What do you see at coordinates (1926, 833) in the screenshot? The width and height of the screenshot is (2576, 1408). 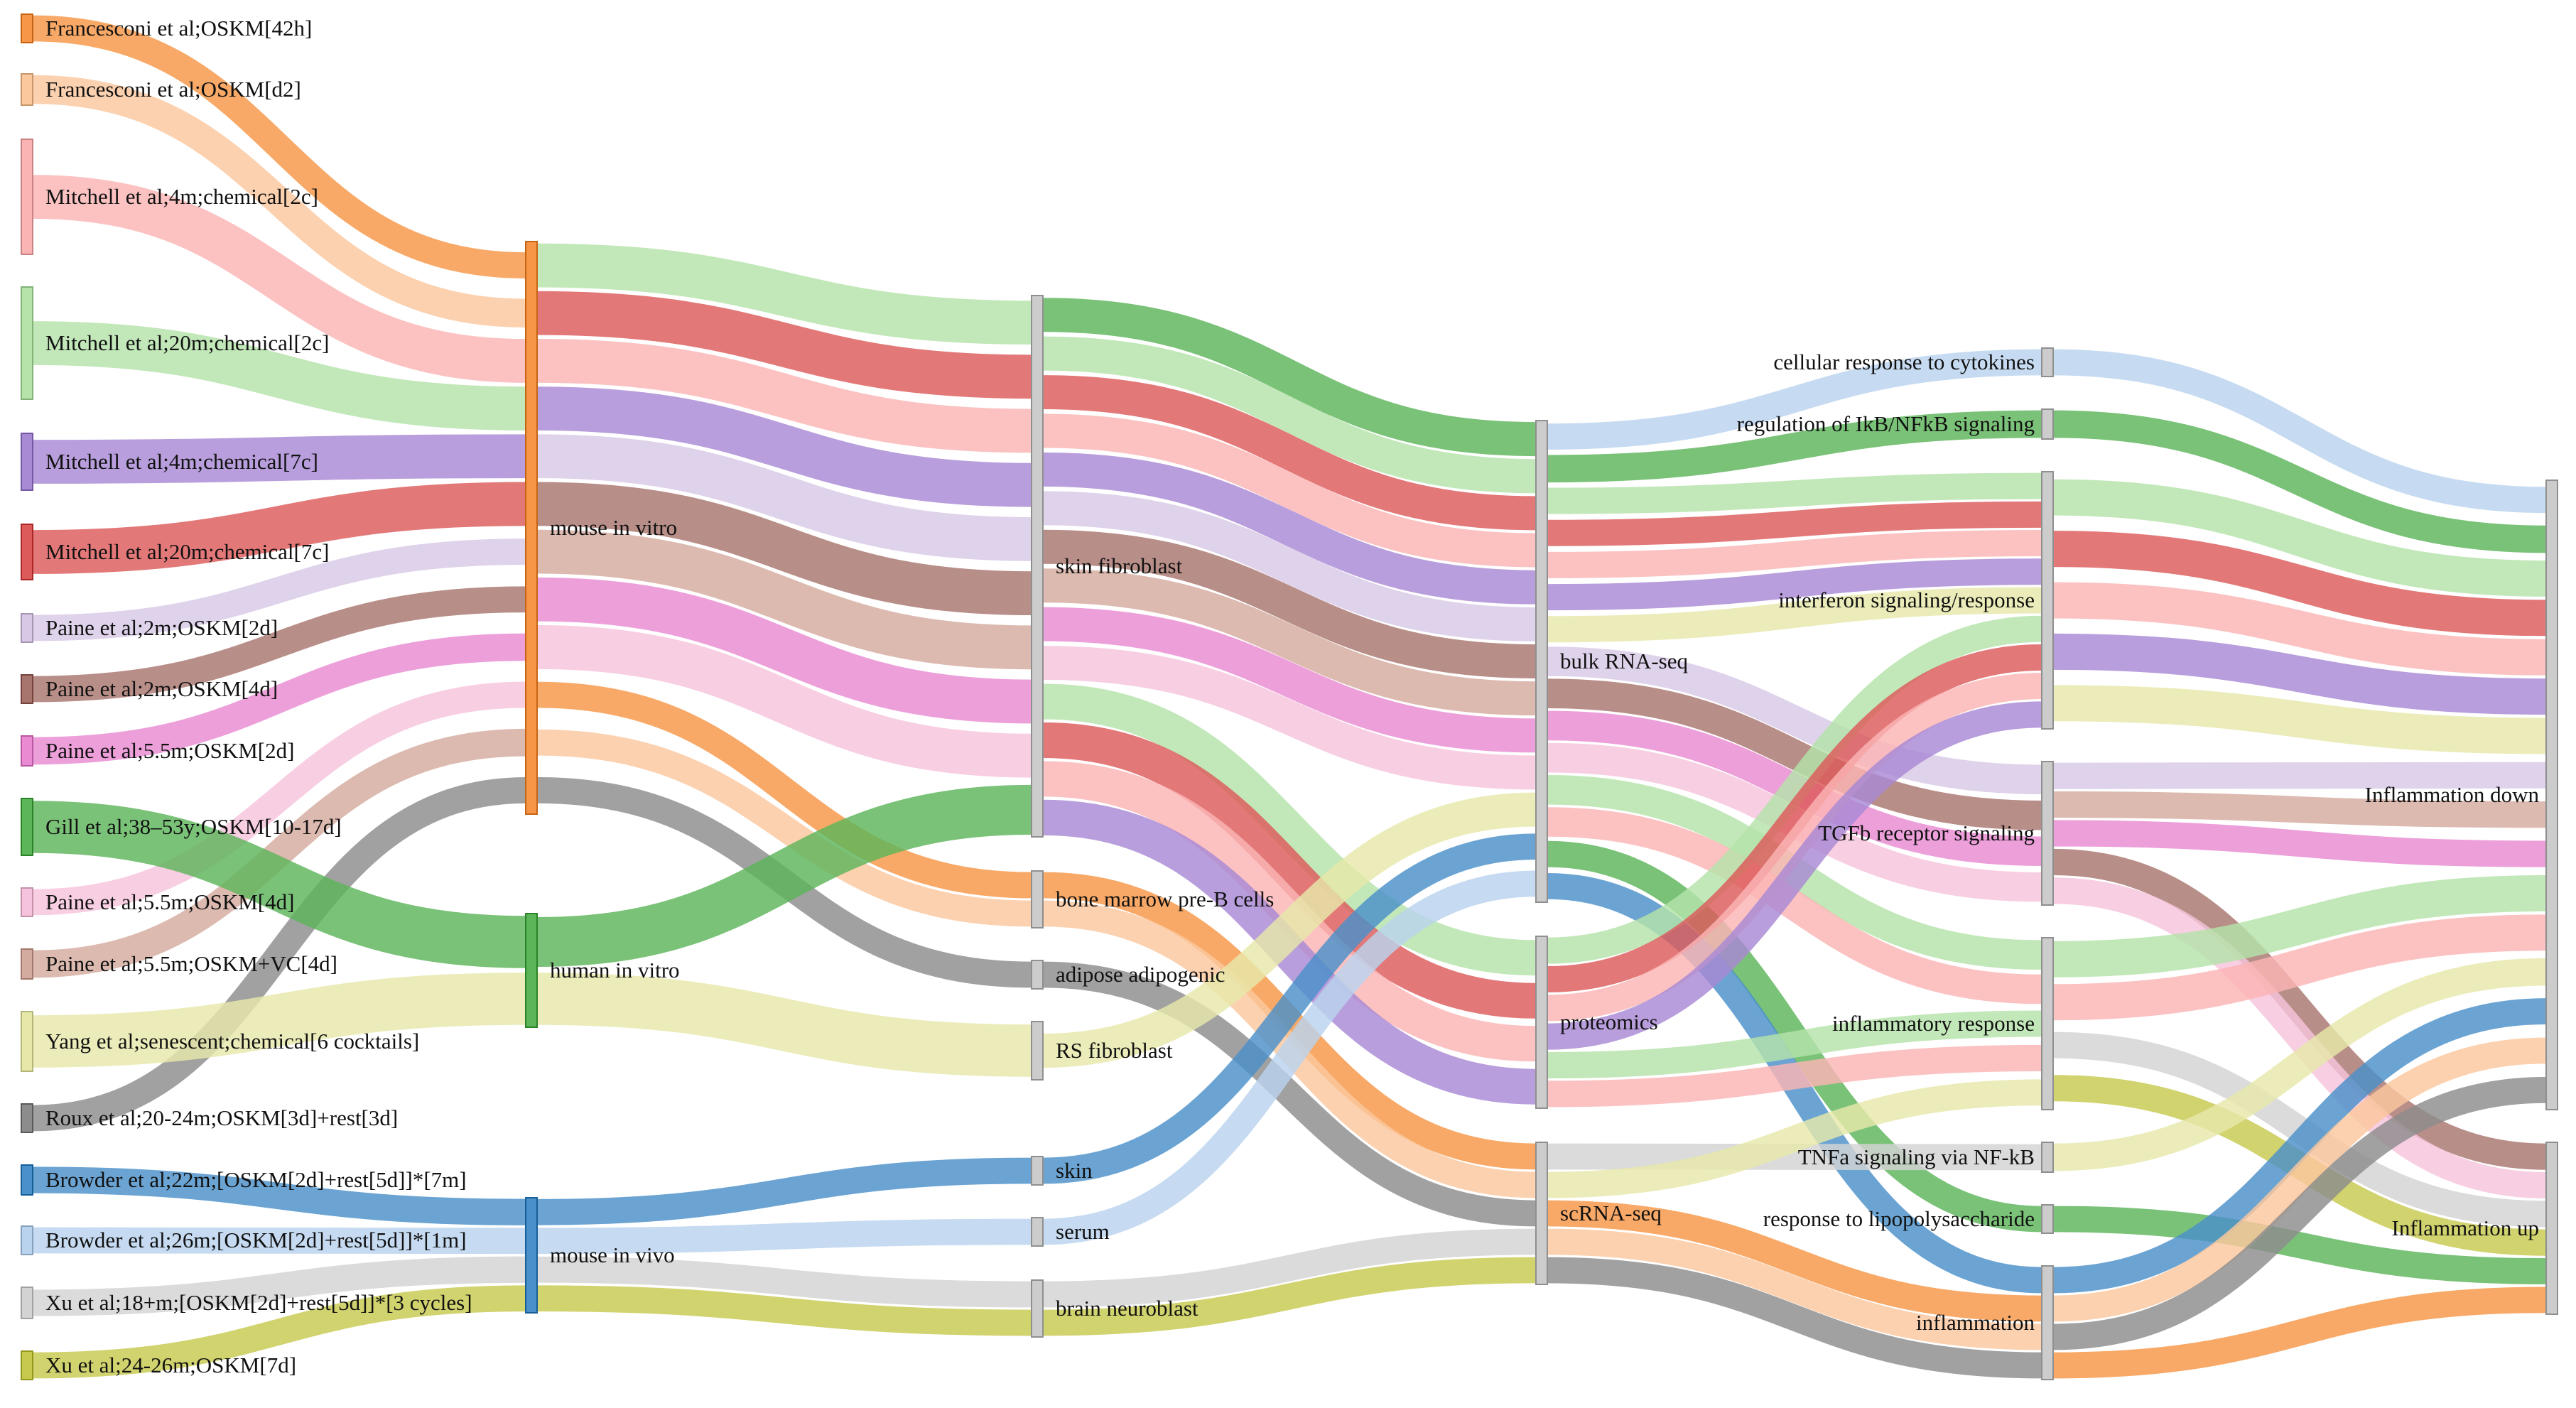 I see `label-p4: TGFb receptor signaling` at bounding box center [1926, 833].